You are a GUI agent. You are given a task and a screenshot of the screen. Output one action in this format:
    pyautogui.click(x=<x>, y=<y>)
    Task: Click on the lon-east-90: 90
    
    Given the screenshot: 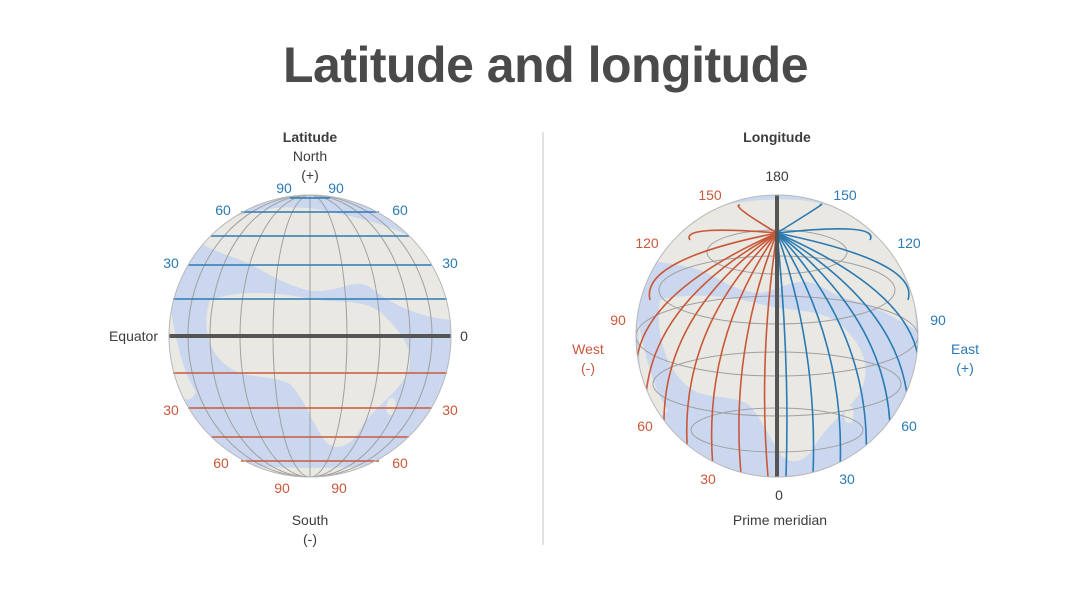 What is the action you would take?
    pyautogui.click(x=938, y=320)
    